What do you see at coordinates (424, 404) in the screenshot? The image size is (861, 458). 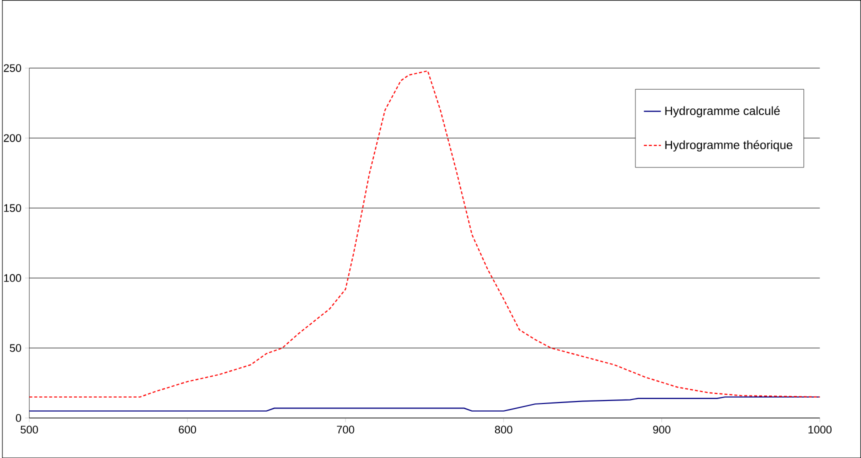 I see `line-series` at bounding box center [424, 404].